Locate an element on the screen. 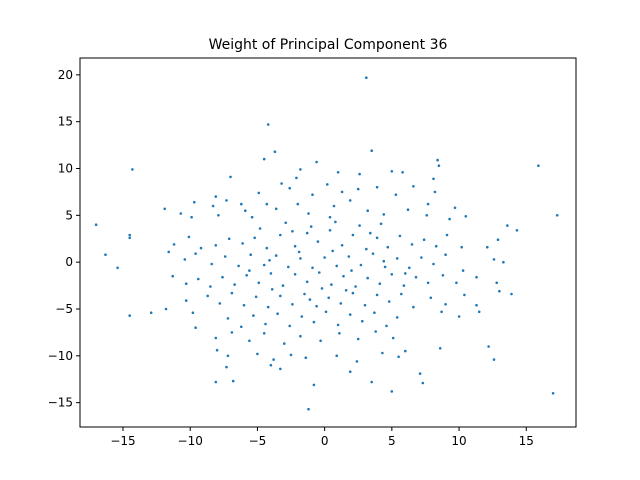 The width and height of the screenshot is (640, 480). y-axis: −15 −10 −5 0 5 10 15 20 is located at coordinates (64, 239).